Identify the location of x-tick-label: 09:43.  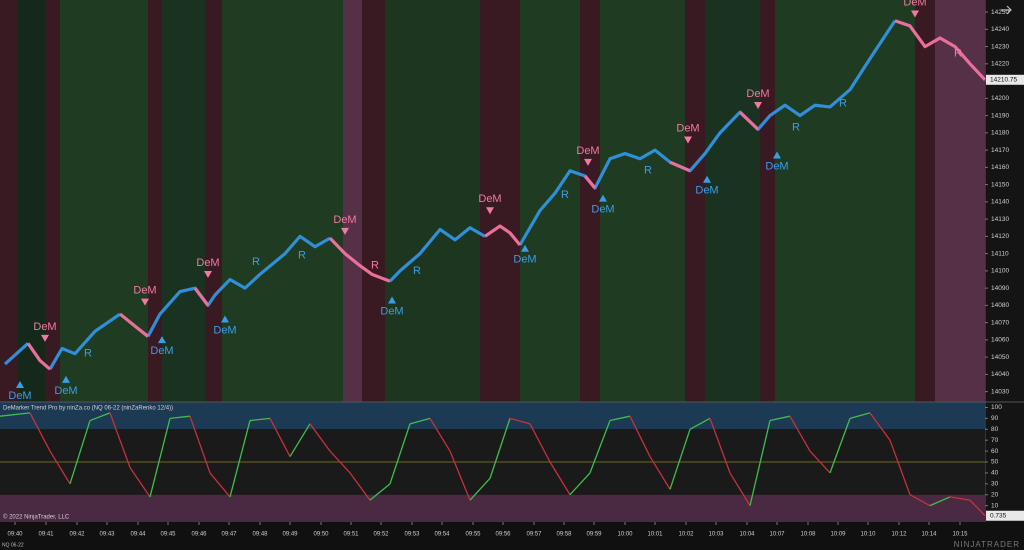
(107, 535).